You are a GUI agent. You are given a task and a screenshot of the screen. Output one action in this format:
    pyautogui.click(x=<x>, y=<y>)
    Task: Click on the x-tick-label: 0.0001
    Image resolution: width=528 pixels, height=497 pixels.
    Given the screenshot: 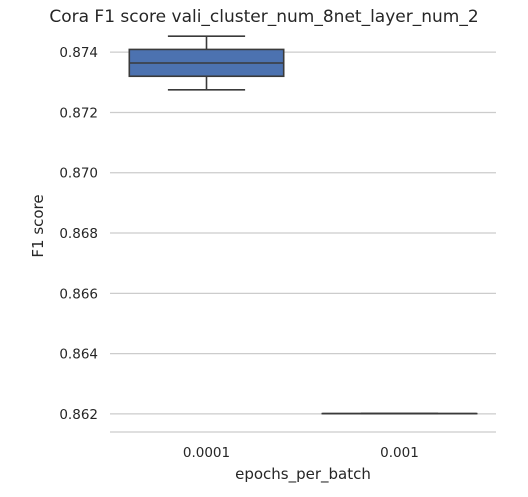 What is the action you would take?
    pyautogui.click(x=206, y=453)
    